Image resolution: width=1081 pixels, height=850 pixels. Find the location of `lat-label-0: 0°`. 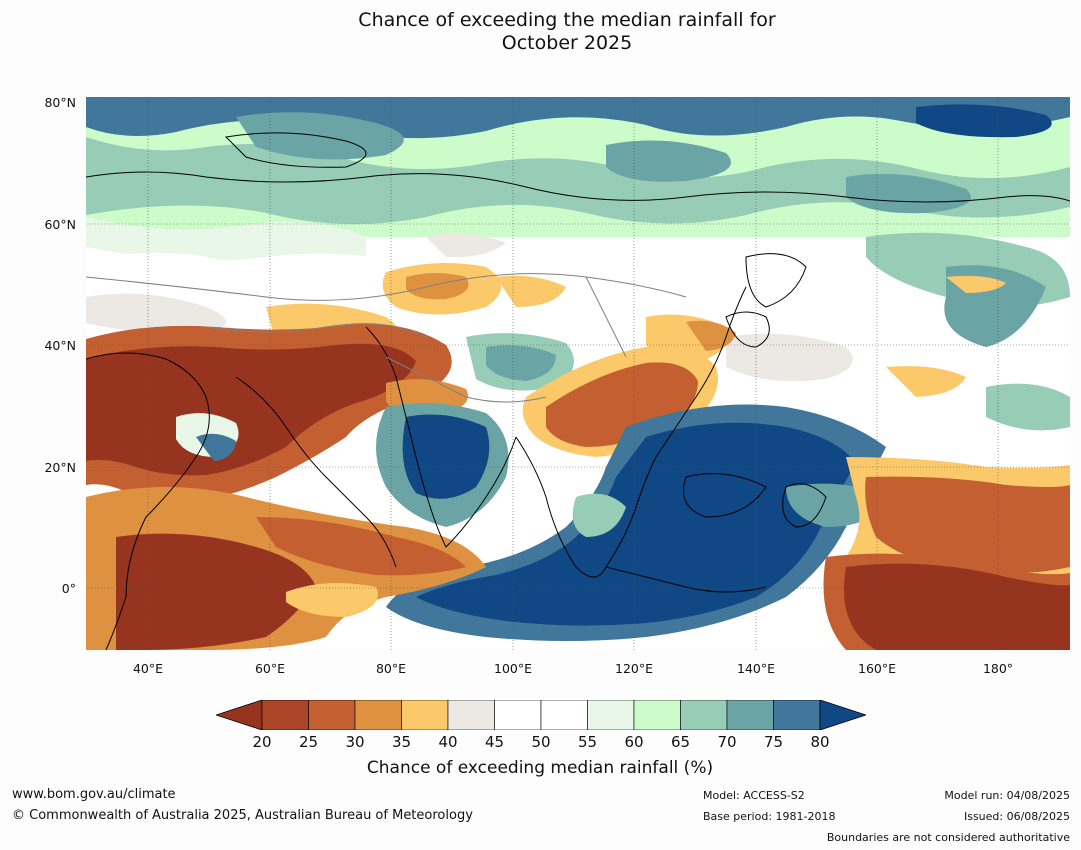

lat-label-0: 0° is located at coordinates (68, 588).